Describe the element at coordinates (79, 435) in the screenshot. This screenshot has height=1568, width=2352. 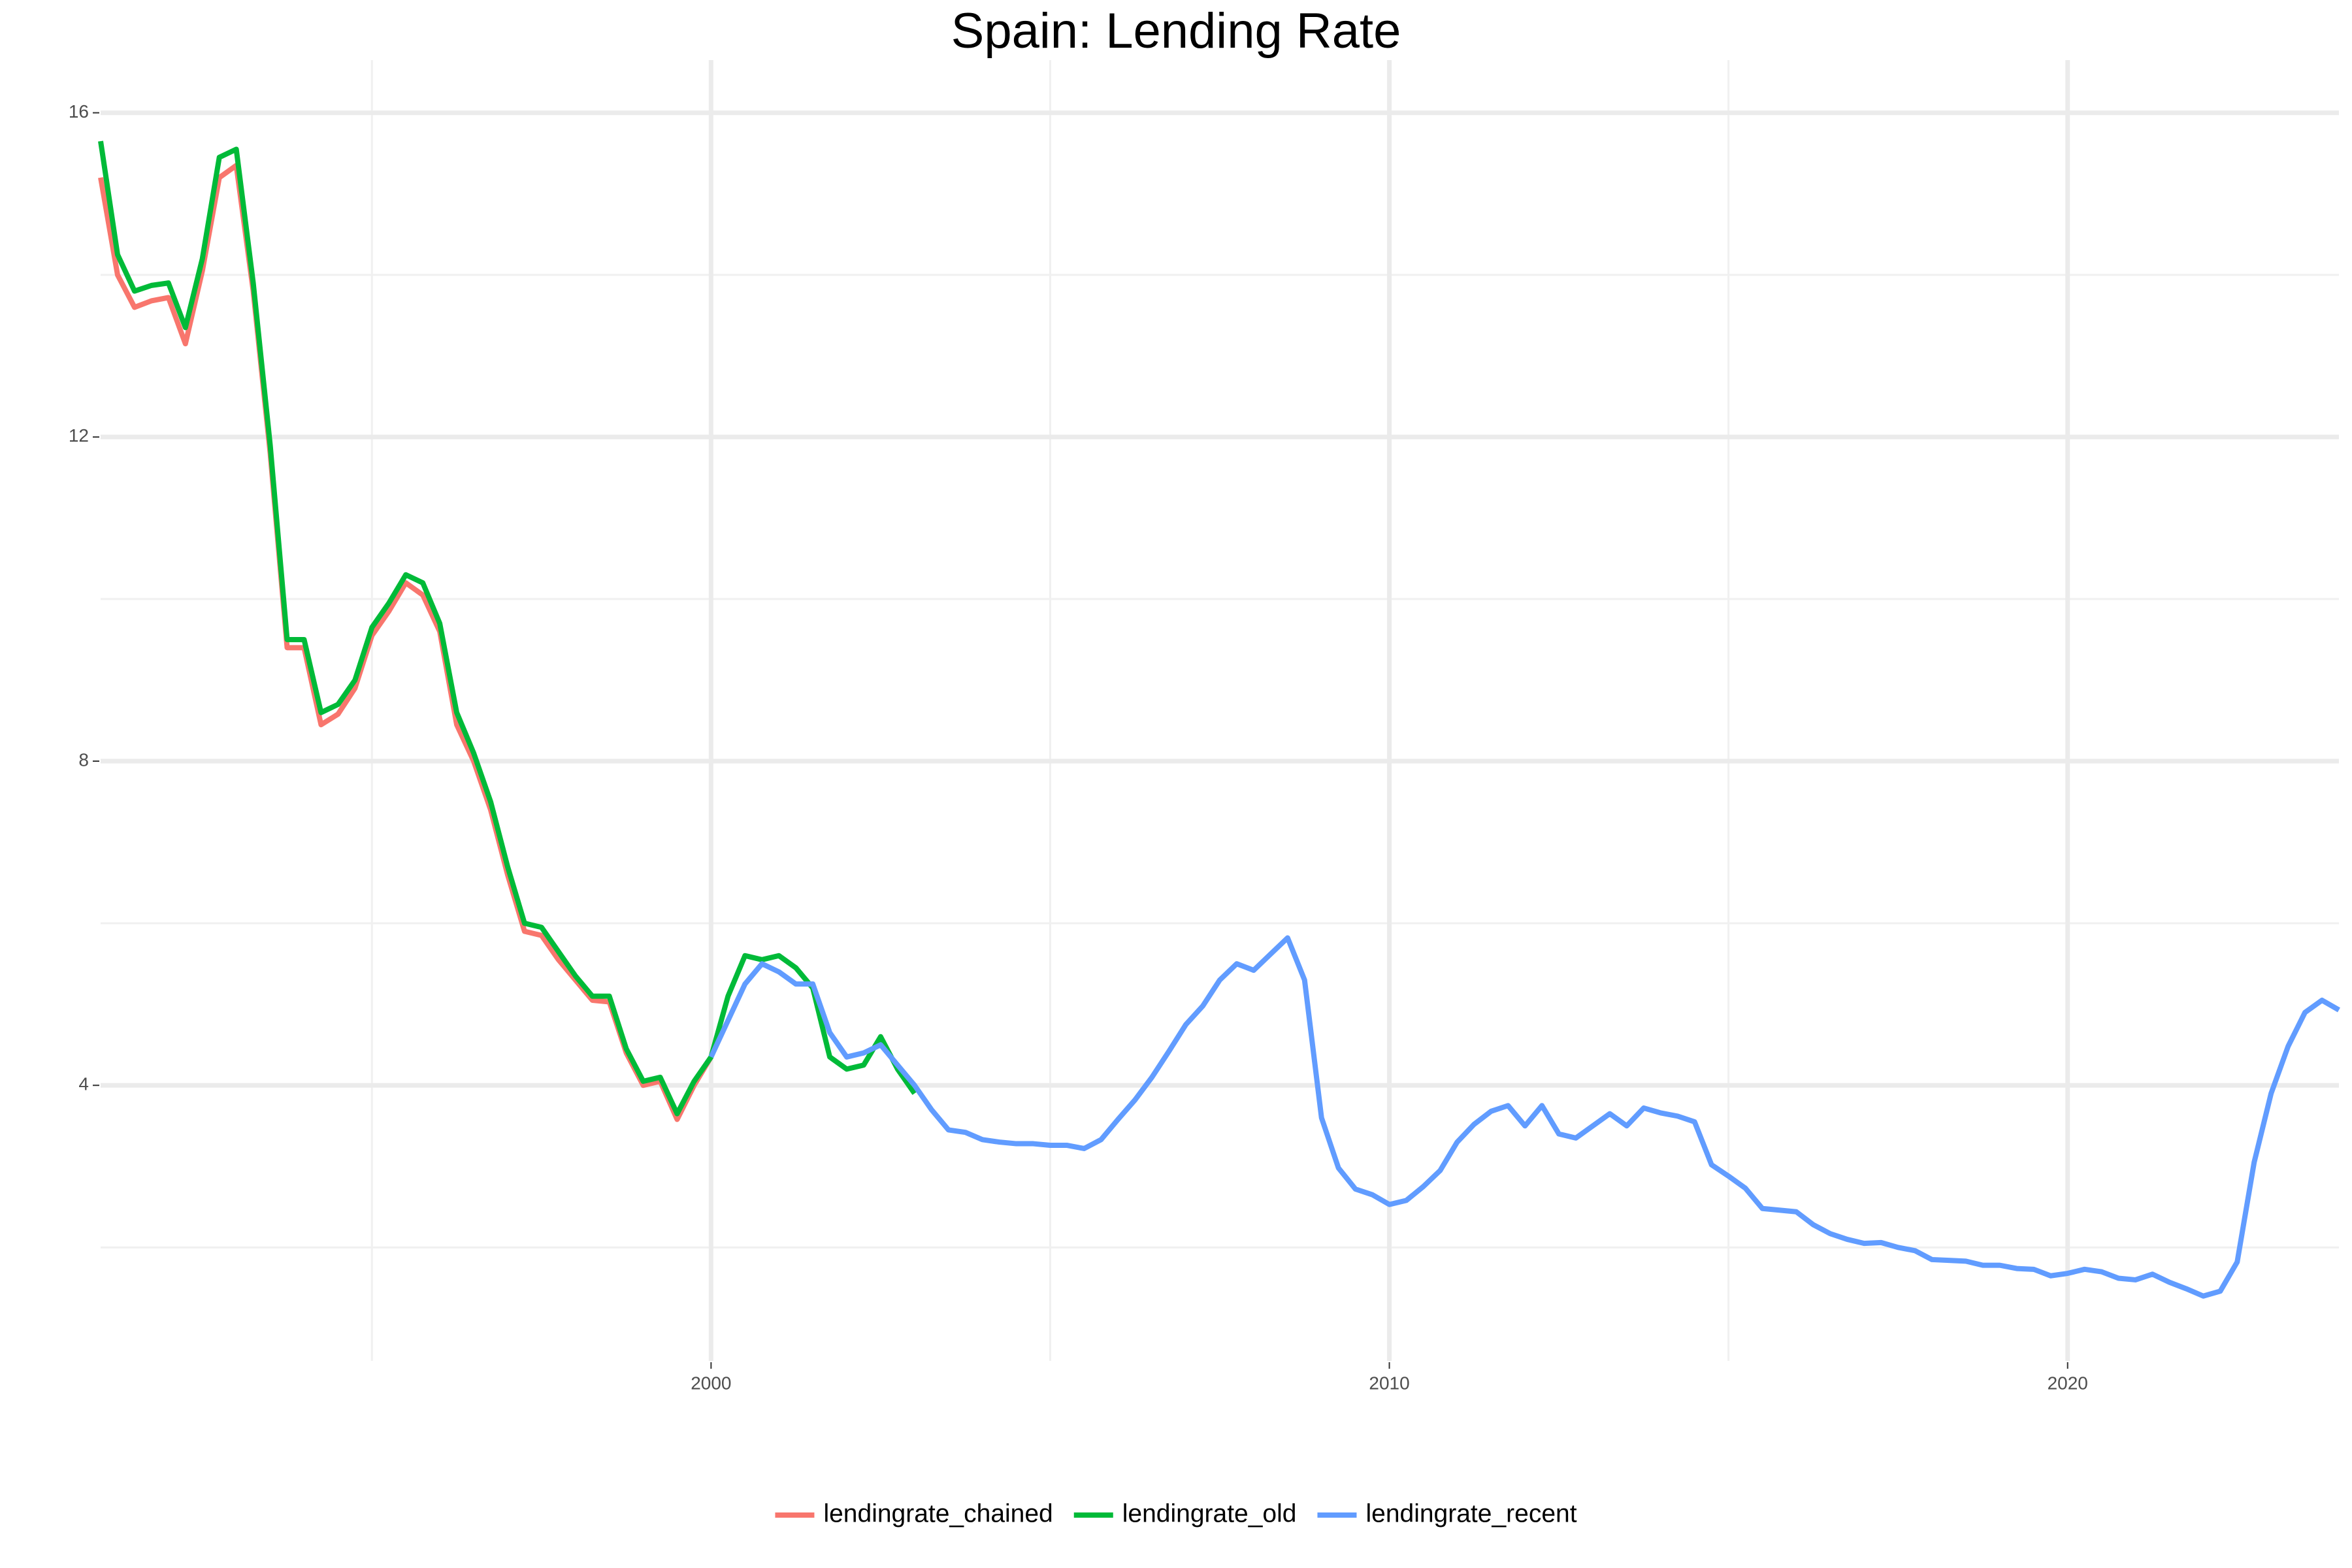
I see `y-tick-label: 12` at that location.